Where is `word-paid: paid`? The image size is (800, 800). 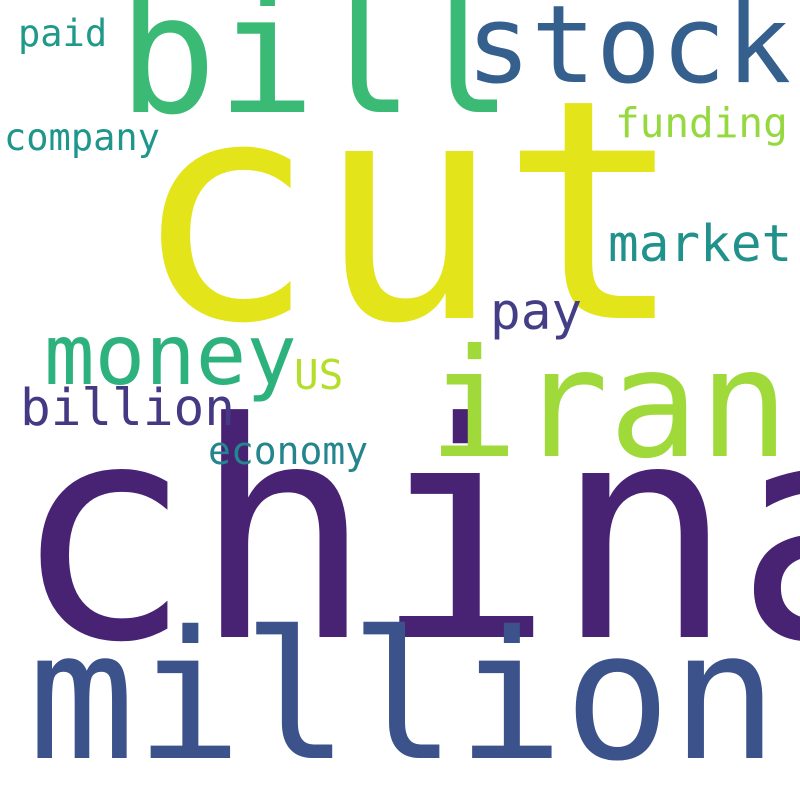
word-paid: paid is located at coordinates (63, 33).